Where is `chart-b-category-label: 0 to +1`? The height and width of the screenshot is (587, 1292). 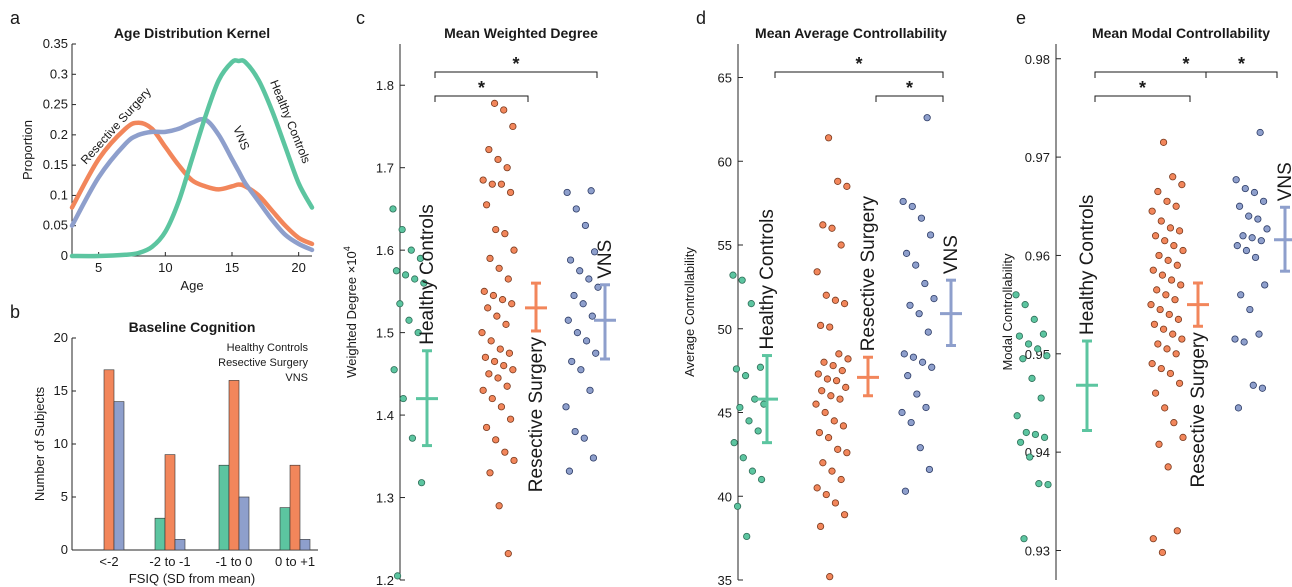 chart-b-category-label: 0 to +1 is located at coordinates (295, 561).